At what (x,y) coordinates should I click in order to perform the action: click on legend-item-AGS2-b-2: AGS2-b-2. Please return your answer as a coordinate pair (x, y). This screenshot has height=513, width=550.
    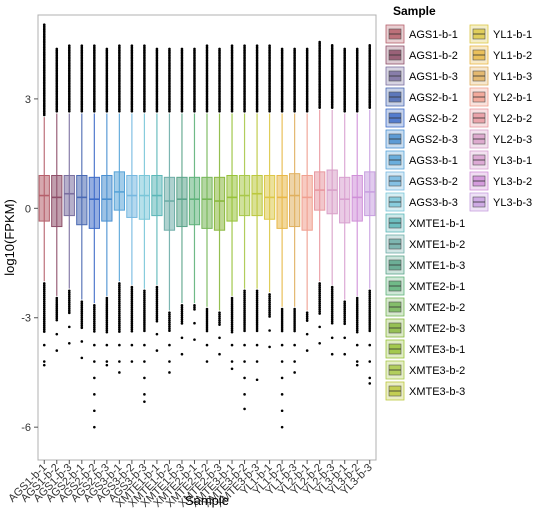
    Looking at the image, I should click on (421, 118).